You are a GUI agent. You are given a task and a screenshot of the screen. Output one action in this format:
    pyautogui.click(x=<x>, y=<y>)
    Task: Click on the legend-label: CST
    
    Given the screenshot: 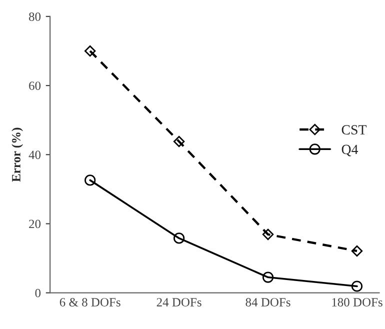 What is the action you would take?
    pyautogui.click(x=354, y=130)
    